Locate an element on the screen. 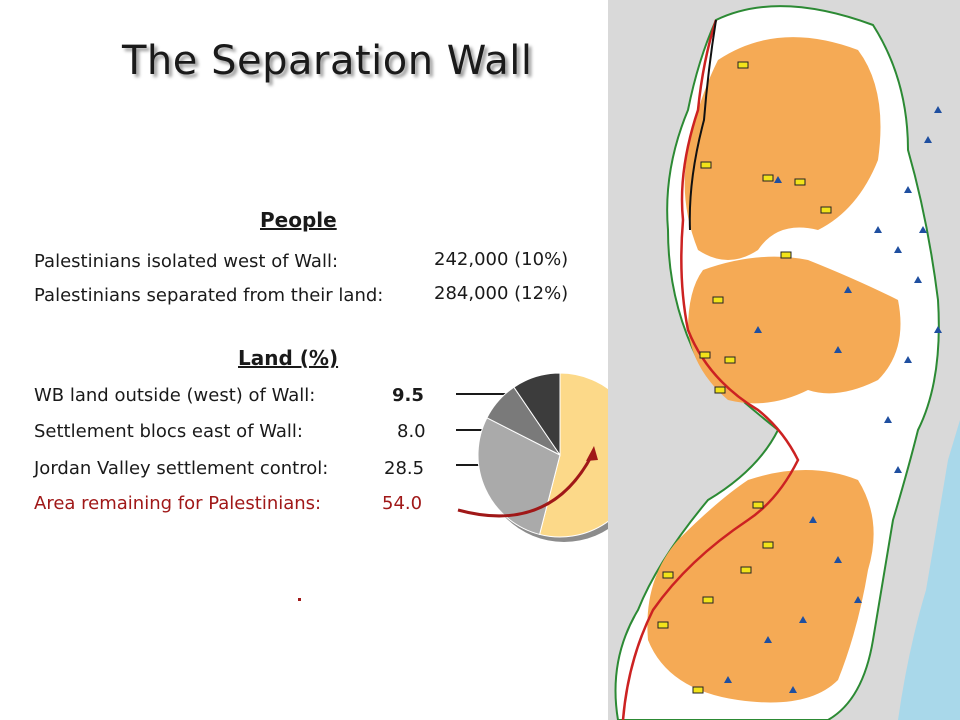  people-row-value: 284,000 (12%) is located at coordinates (501, 293).